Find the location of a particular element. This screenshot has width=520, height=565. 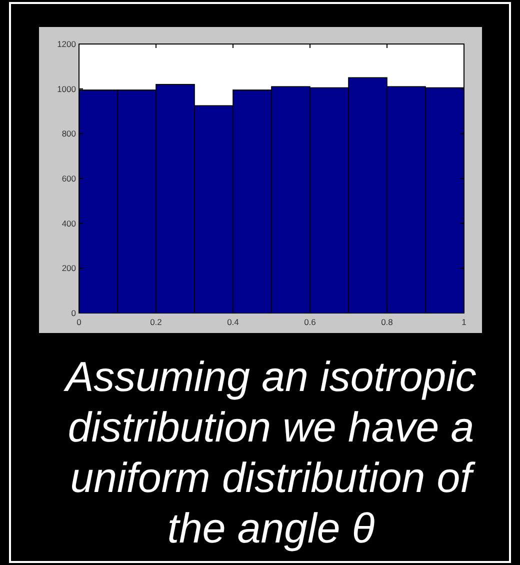

y-tick-label: 600 is located at coordinates (69, 178).